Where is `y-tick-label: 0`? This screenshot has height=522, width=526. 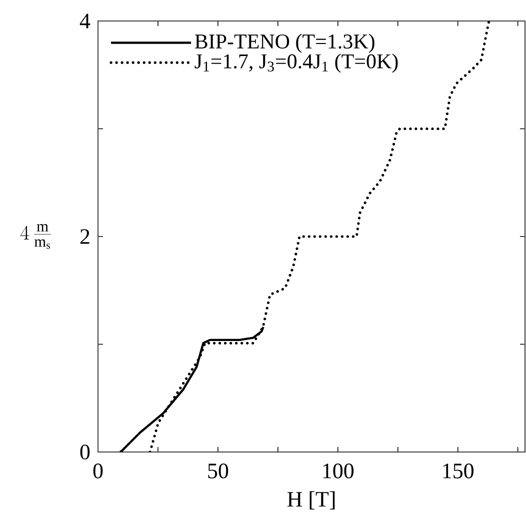 y-tick-label: 0 is located at coordinates (85, 452).